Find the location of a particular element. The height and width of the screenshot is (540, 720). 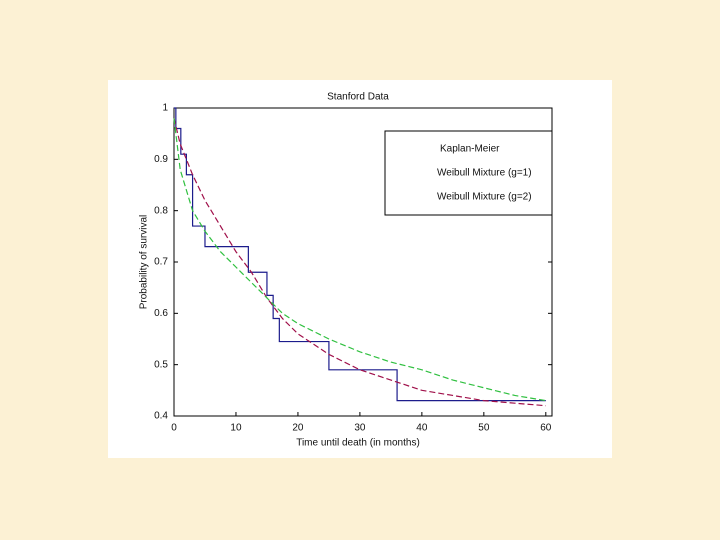

chart-title: Stanford Data is located at coordinates (358, 97).